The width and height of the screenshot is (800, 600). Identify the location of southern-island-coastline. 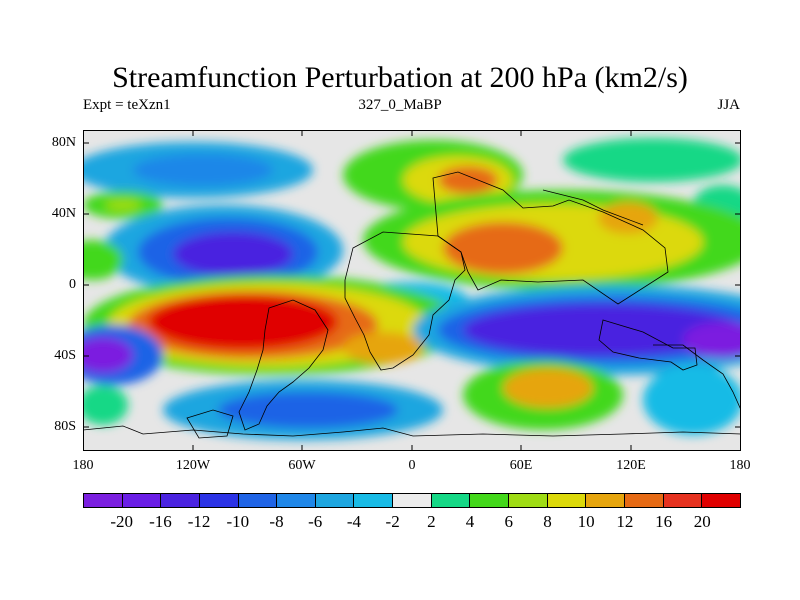
(210, 424).